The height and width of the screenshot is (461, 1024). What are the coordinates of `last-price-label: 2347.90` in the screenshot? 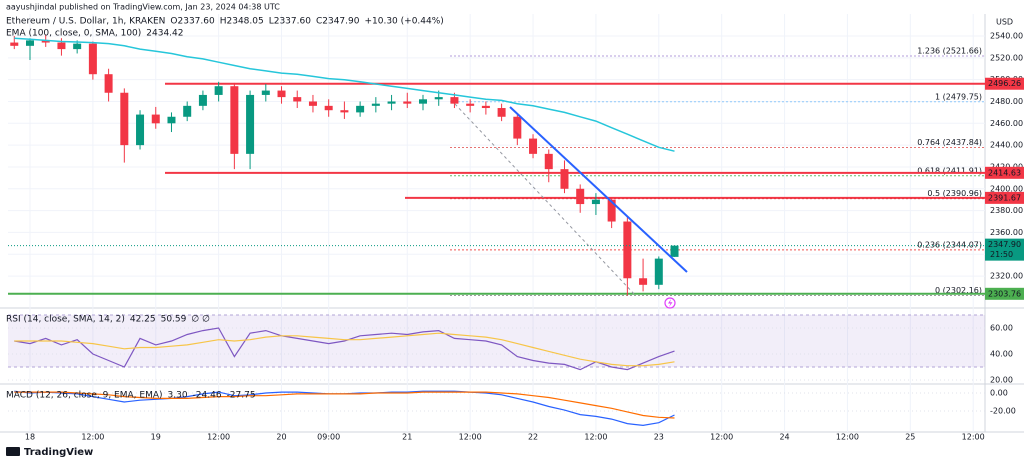 It's located at (1004, 244).